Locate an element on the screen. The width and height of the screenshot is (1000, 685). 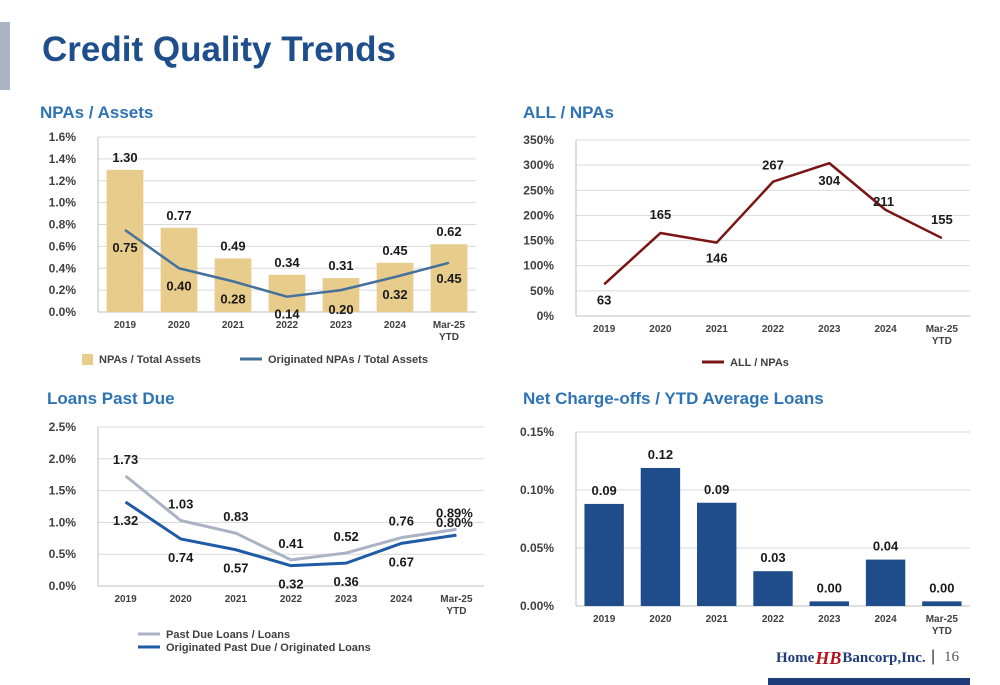
y-tick-label: 1.2% is located at coordinates (63, 181).